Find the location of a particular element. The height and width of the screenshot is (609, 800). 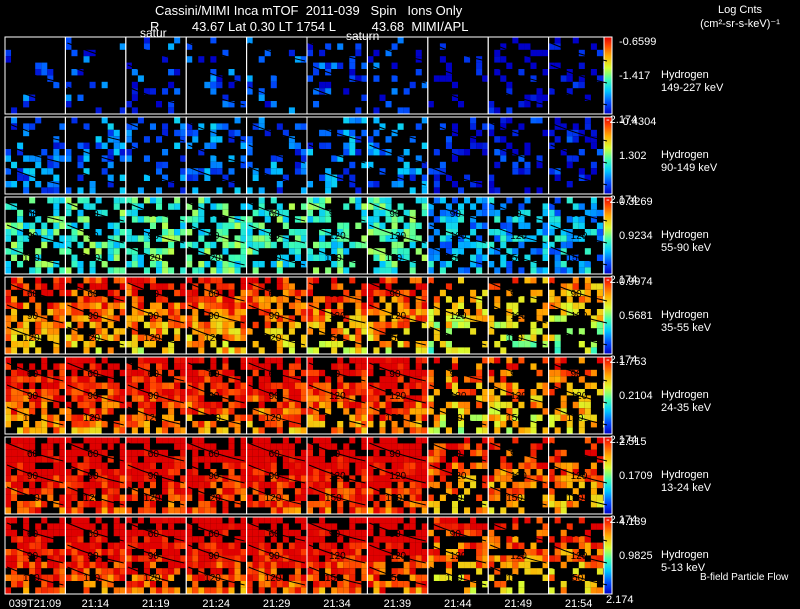

contour-label: 120 is located at coordinates (152, 418).